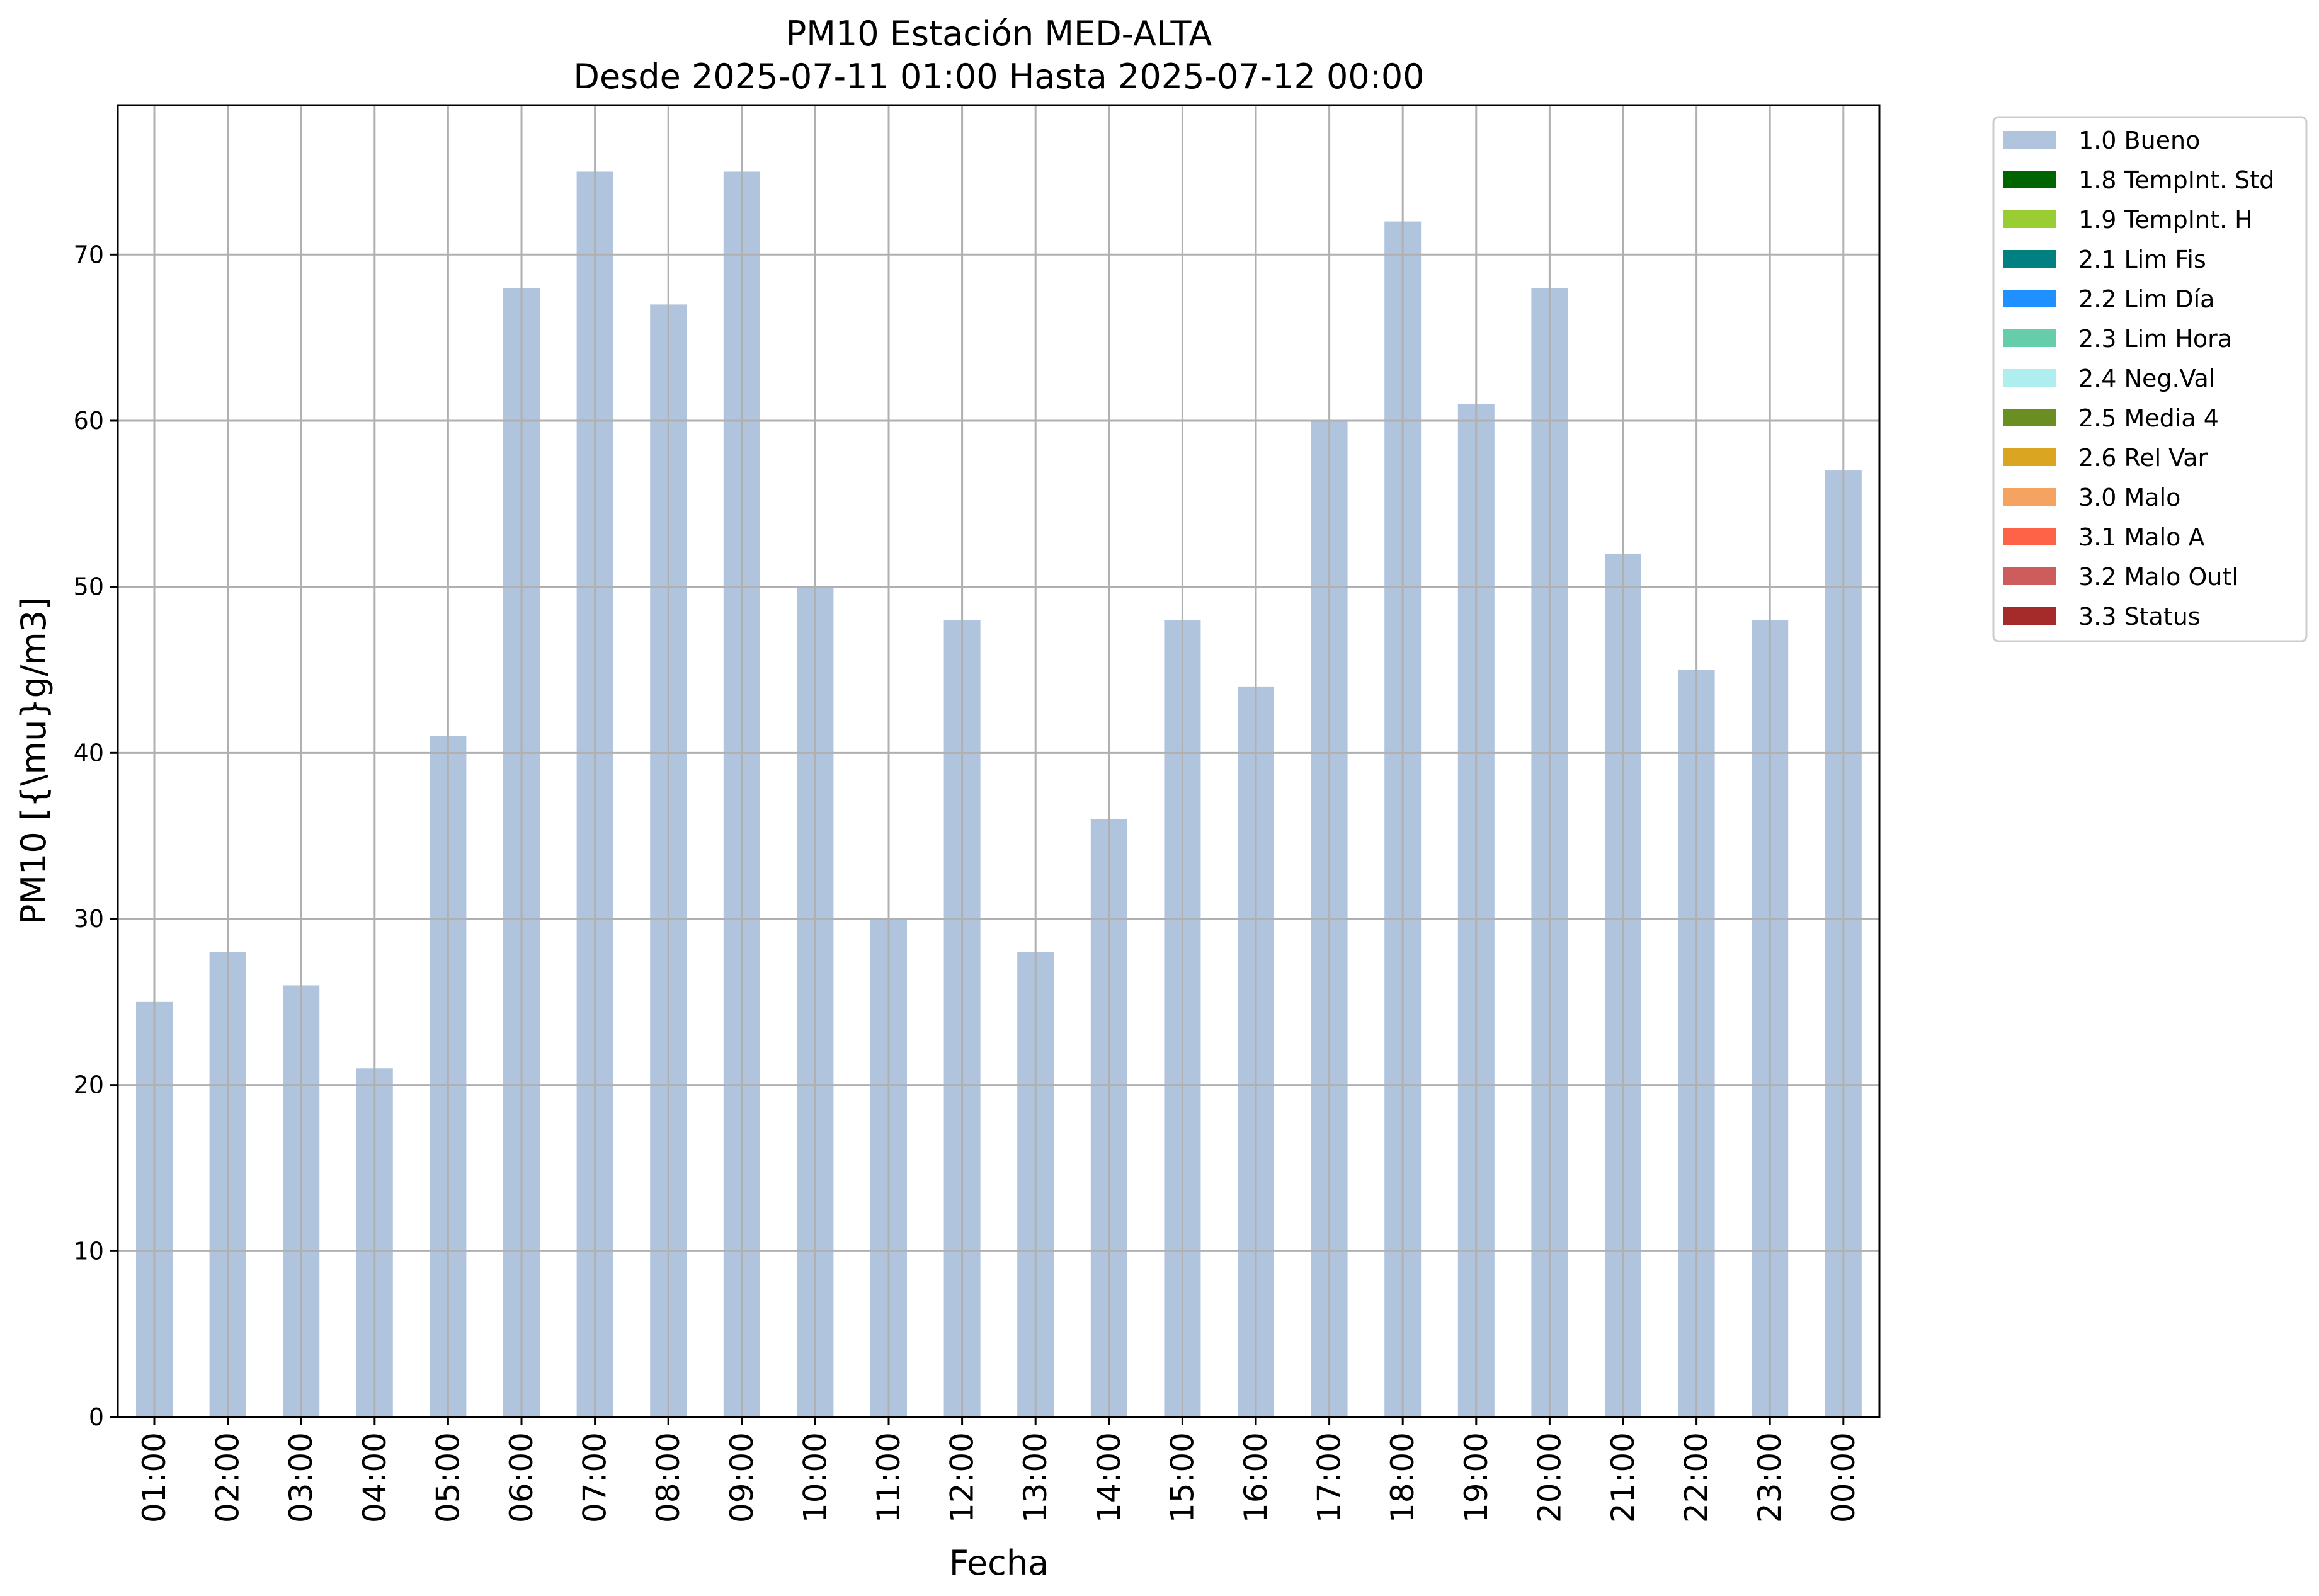  Describe the element at coordinates (2139, 616) in the screenshot. I see `legend-label: 3.3 Status` at that location.